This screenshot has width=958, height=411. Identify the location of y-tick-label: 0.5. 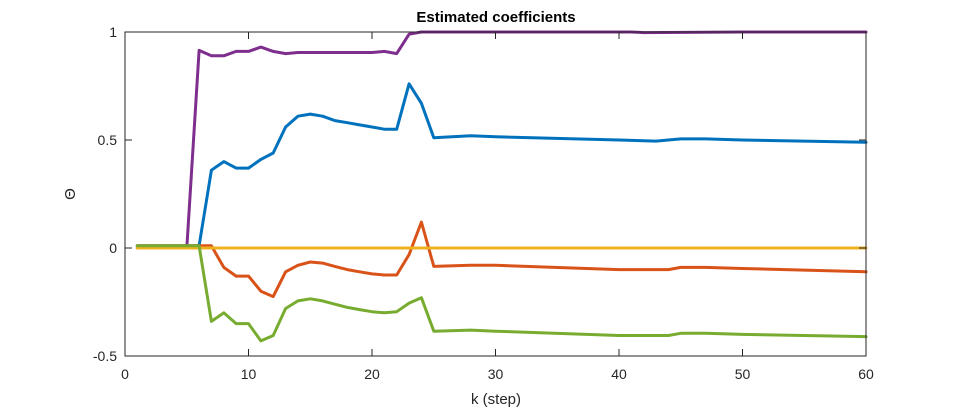
(108, 140).